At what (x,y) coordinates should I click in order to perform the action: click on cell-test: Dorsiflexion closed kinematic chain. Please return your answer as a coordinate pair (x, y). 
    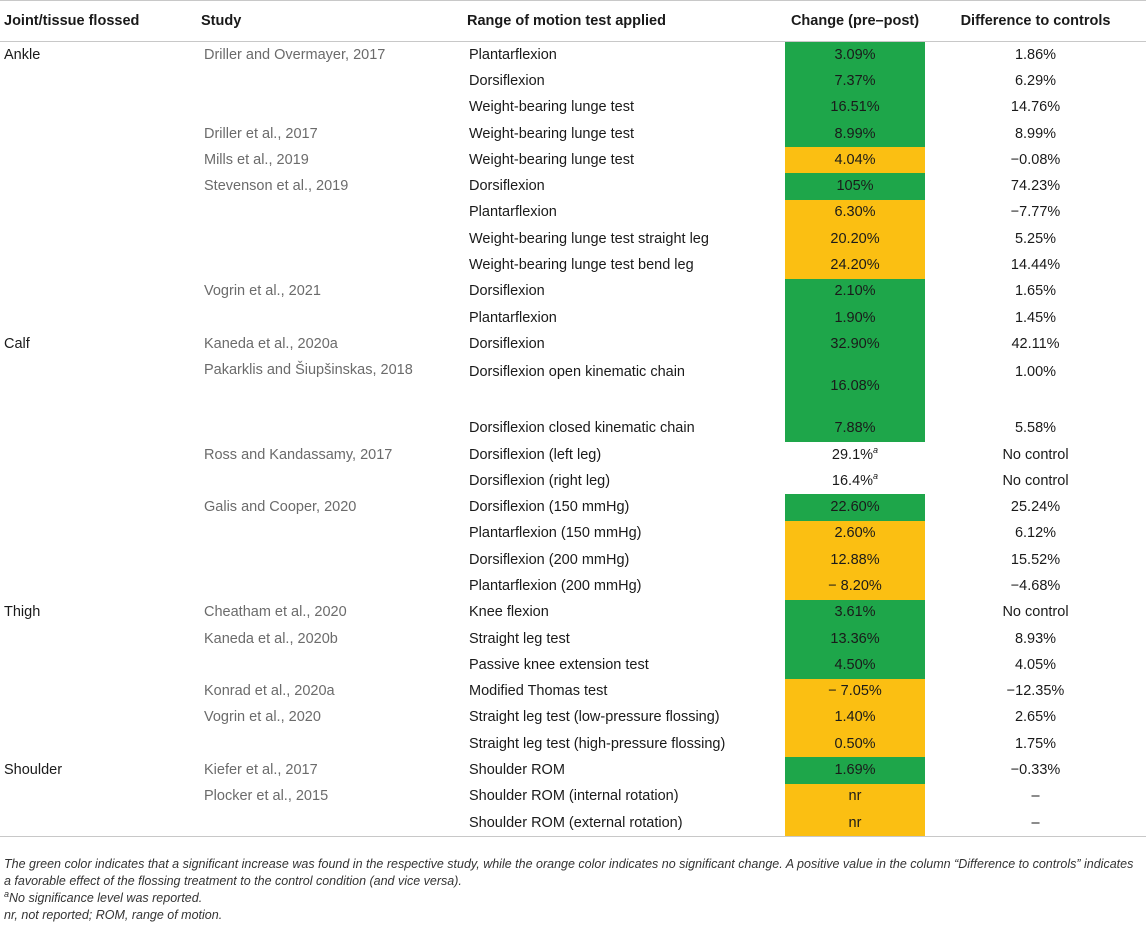
    Looking at the image, I should click on (582, 428).